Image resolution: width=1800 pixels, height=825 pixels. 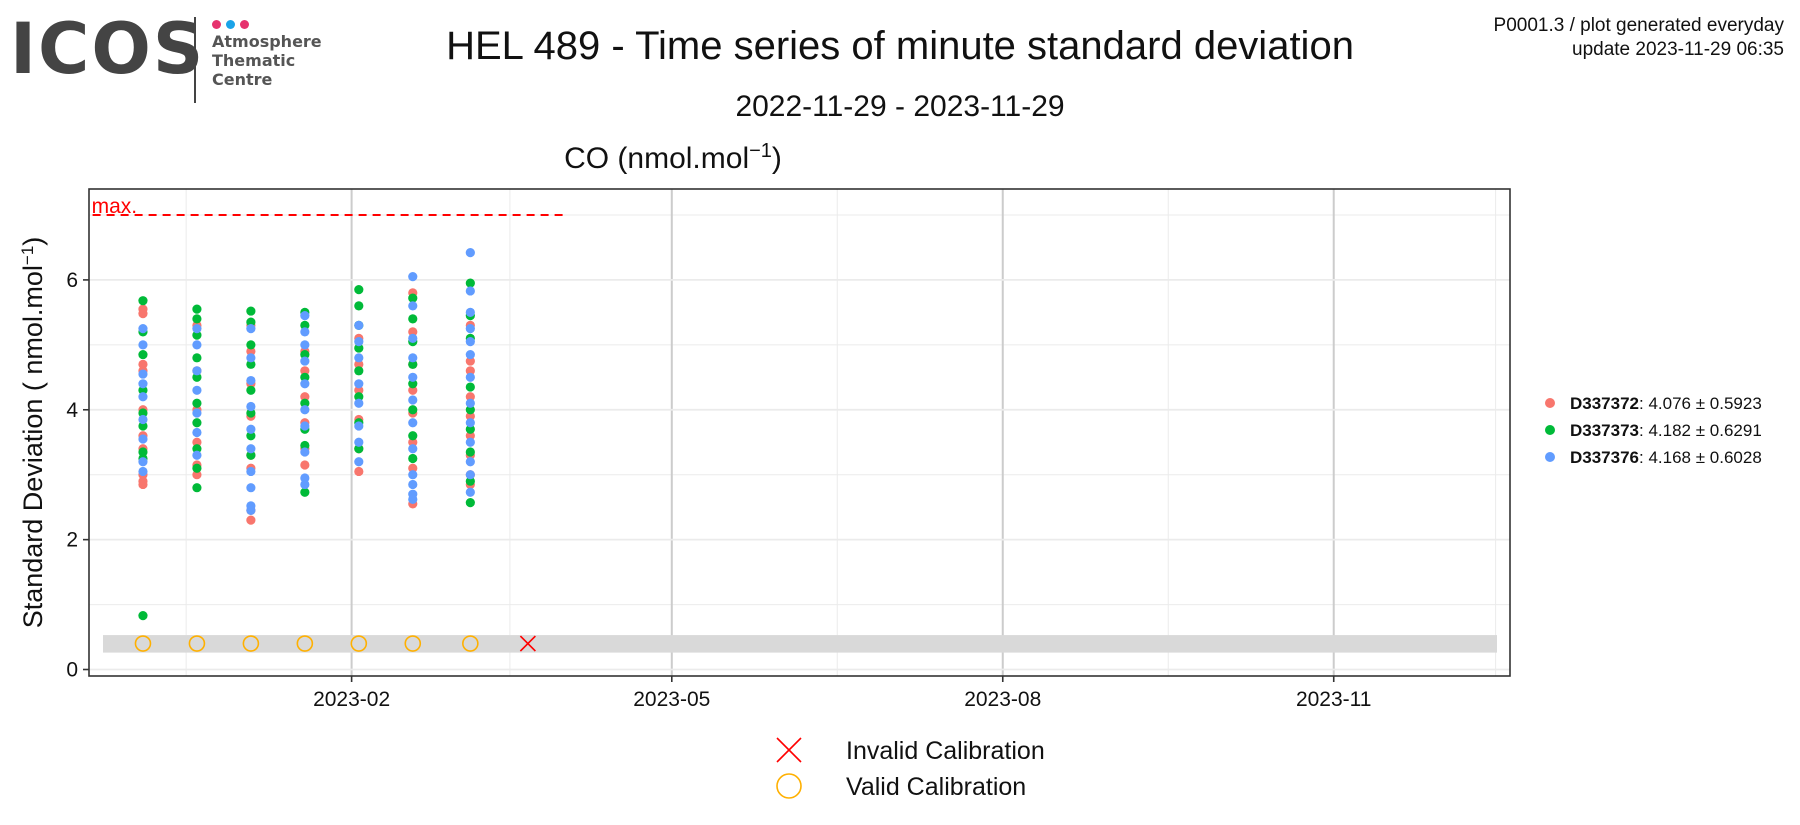 What do you see at coordinates (1550, 457) in the screenshot?
I see `legend-swatch` at bounding box center [1550, 457].